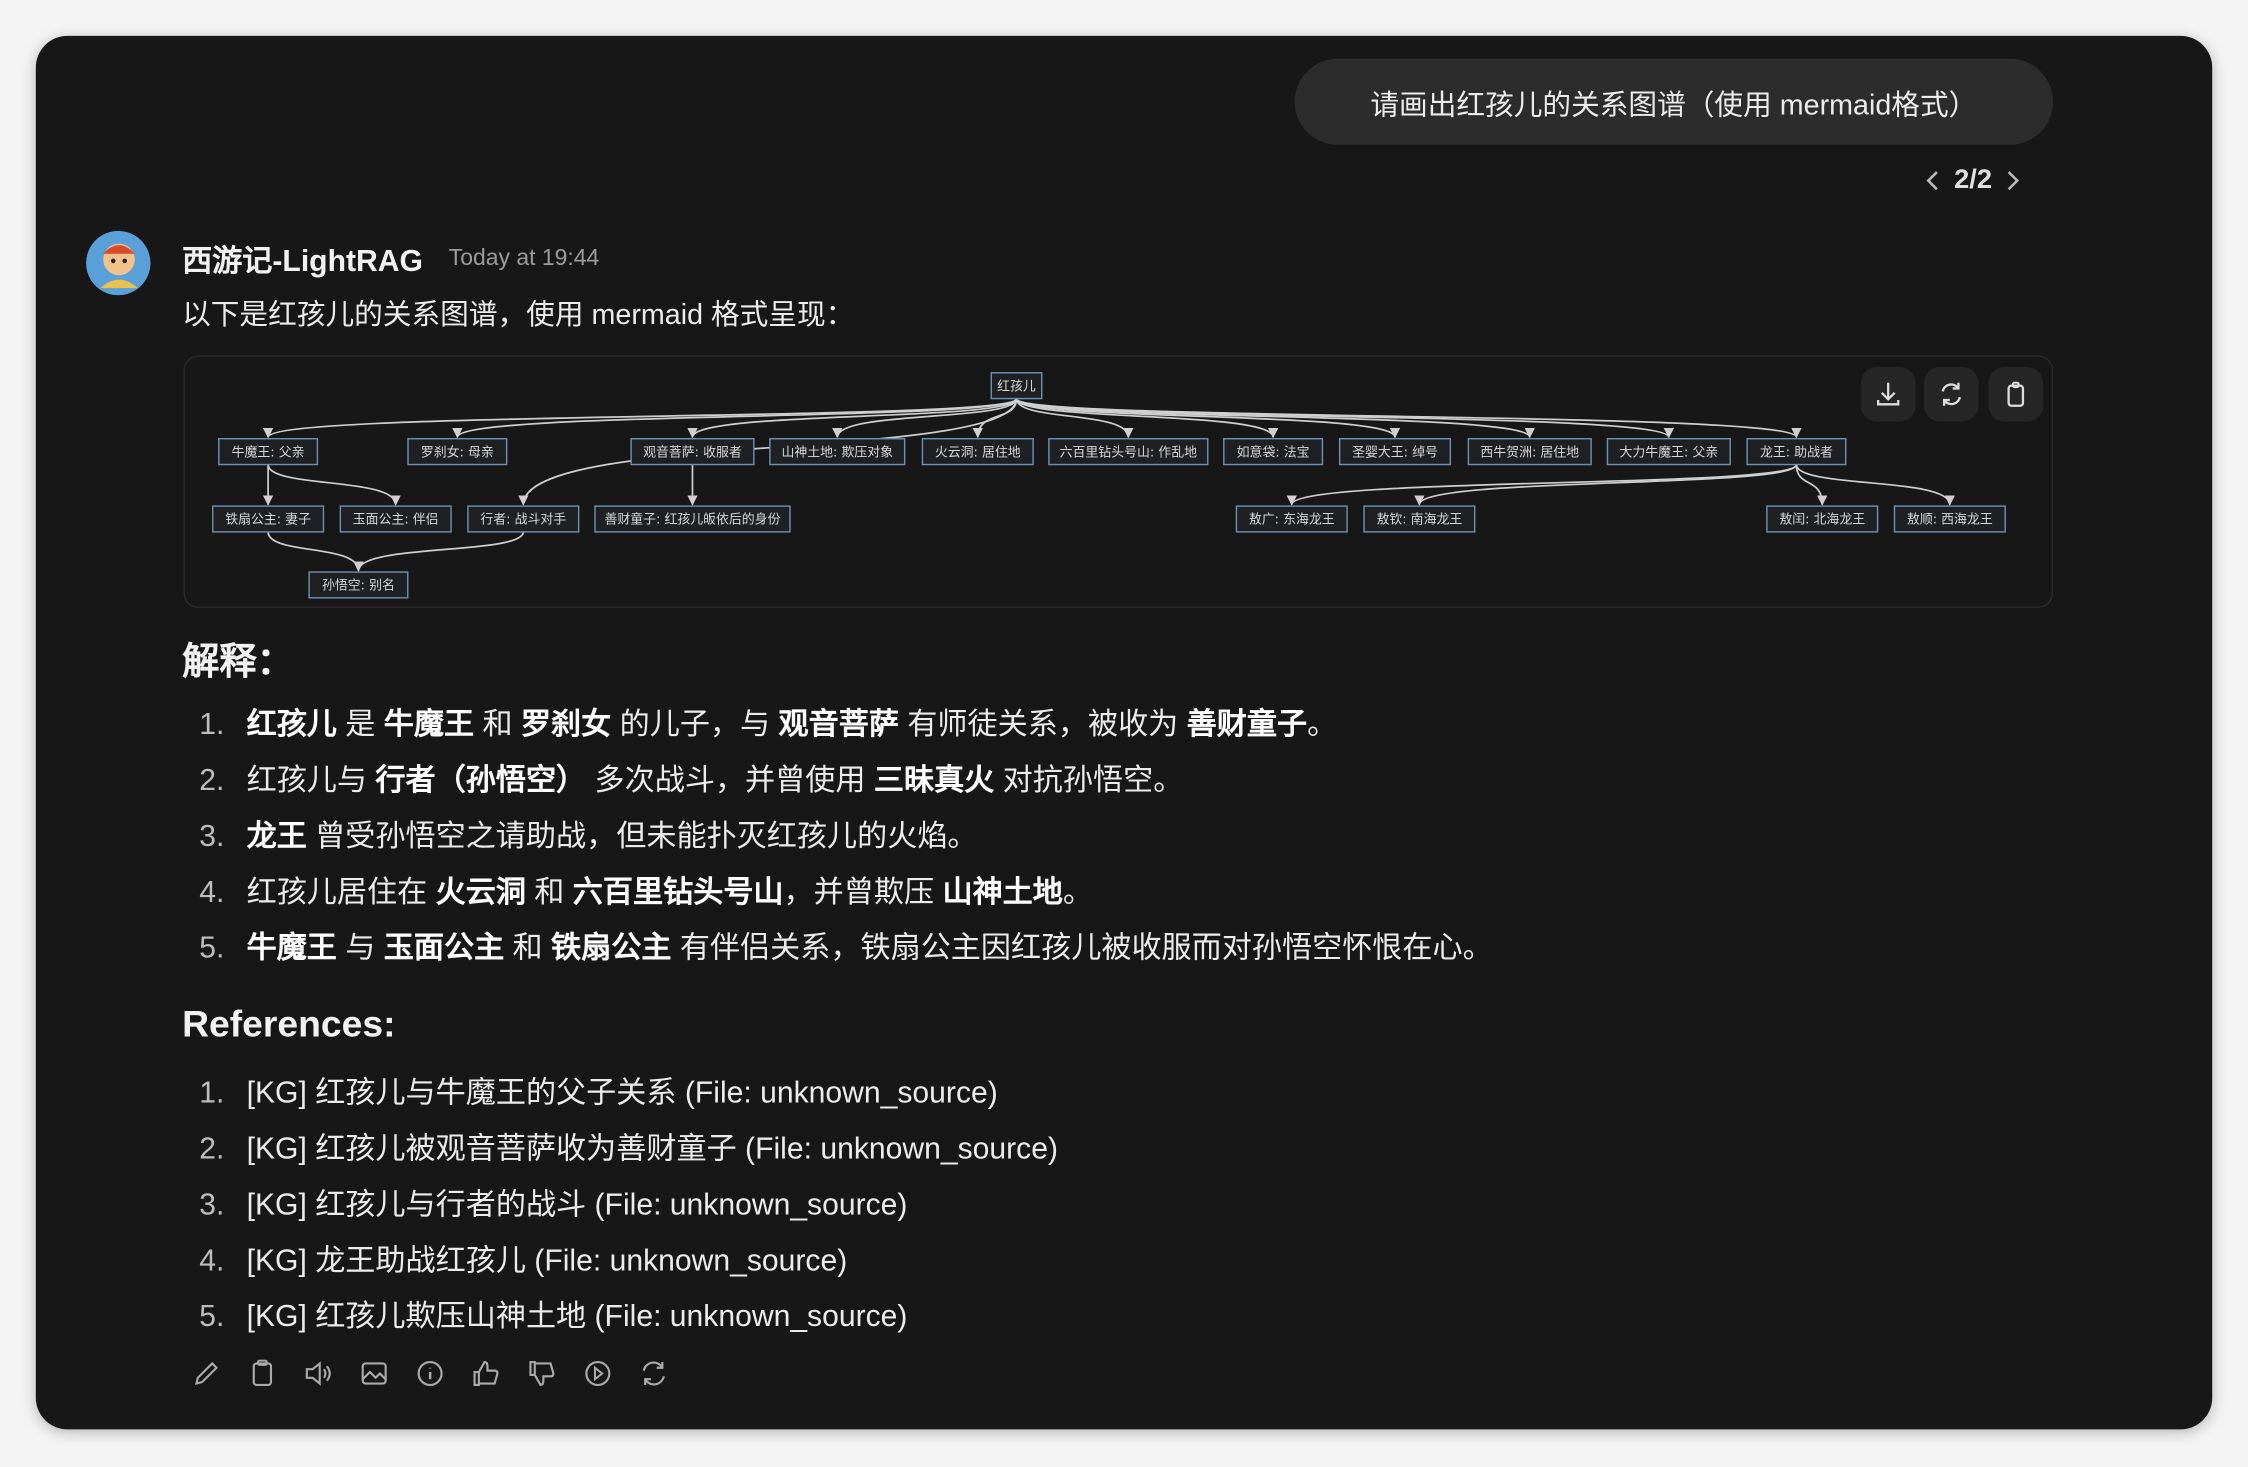  I want to click on text-segment: 有师徒关系，被收为, so click(1042, 725).